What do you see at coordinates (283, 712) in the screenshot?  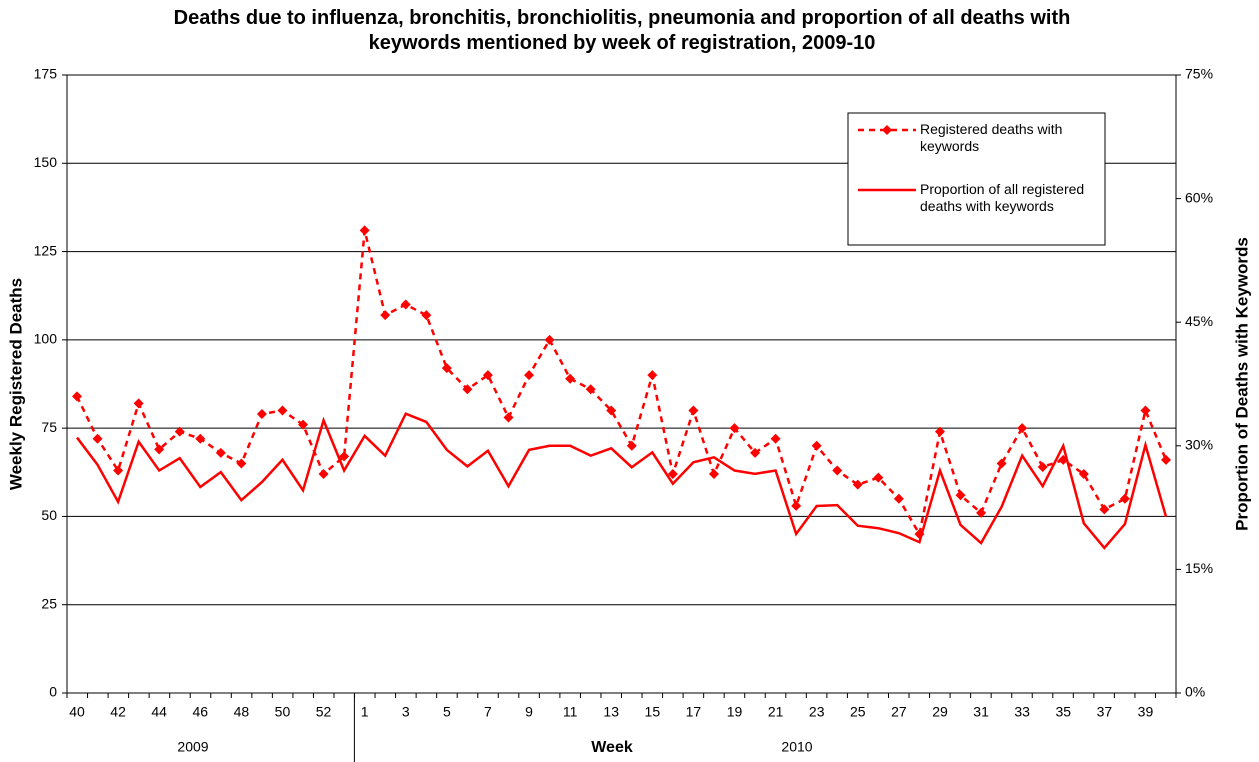 I see `x-tick-label: 50` at bounding box center [283, 712].